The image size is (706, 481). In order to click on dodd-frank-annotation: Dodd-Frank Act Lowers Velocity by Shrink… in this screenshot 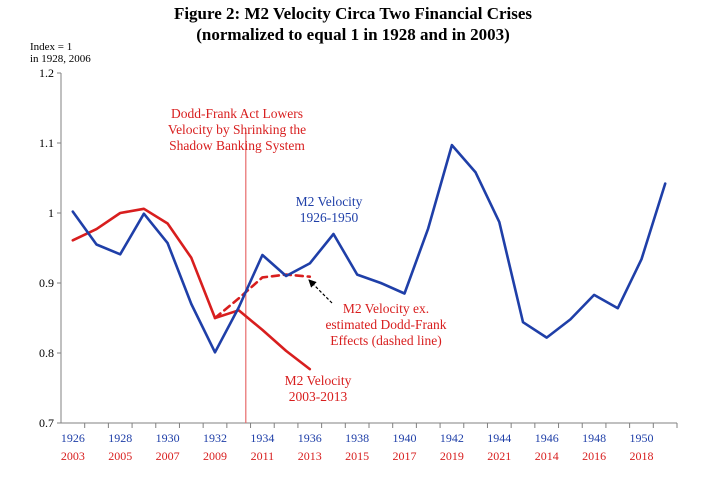, I will do `click(237, 129)`.